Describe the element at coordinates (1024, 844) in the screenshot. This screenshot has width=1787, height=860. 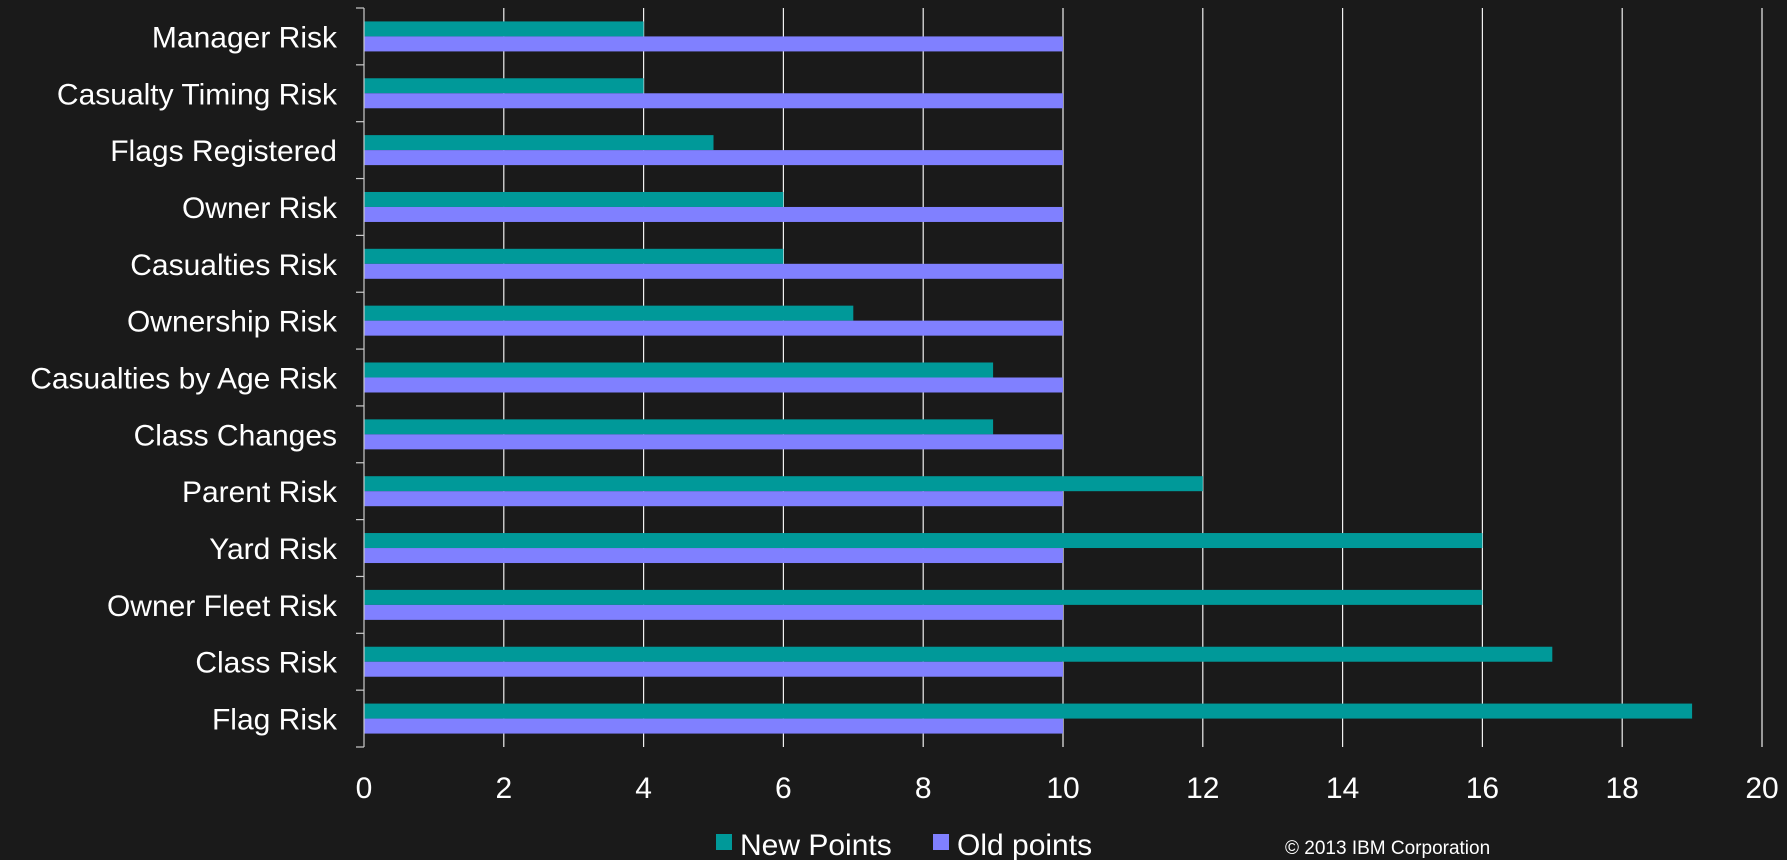
I see `legend-label: Old points` at that location.